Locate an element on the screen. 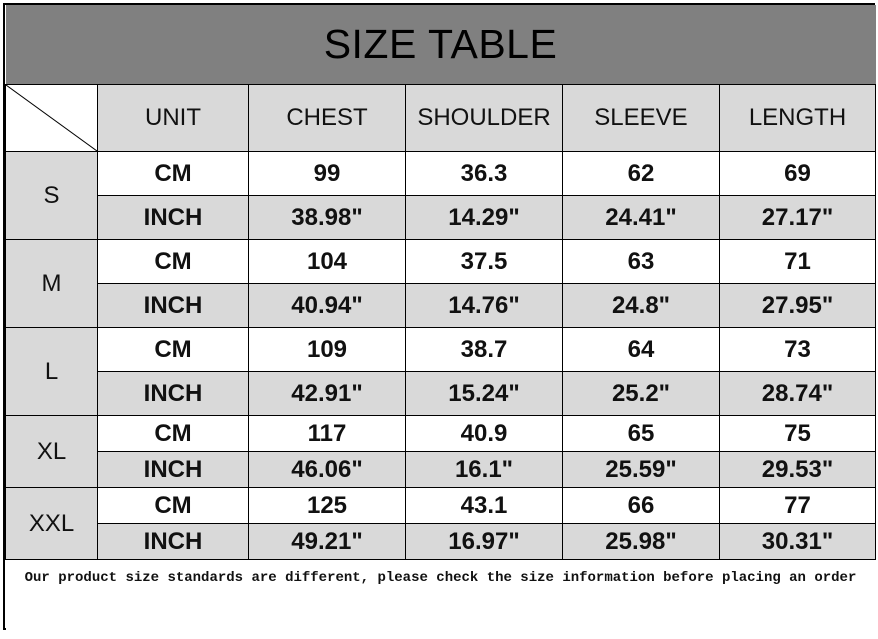 This screenshot has height=639, width=878. value-cell-length: 77 is located at coordinates (798, 506).